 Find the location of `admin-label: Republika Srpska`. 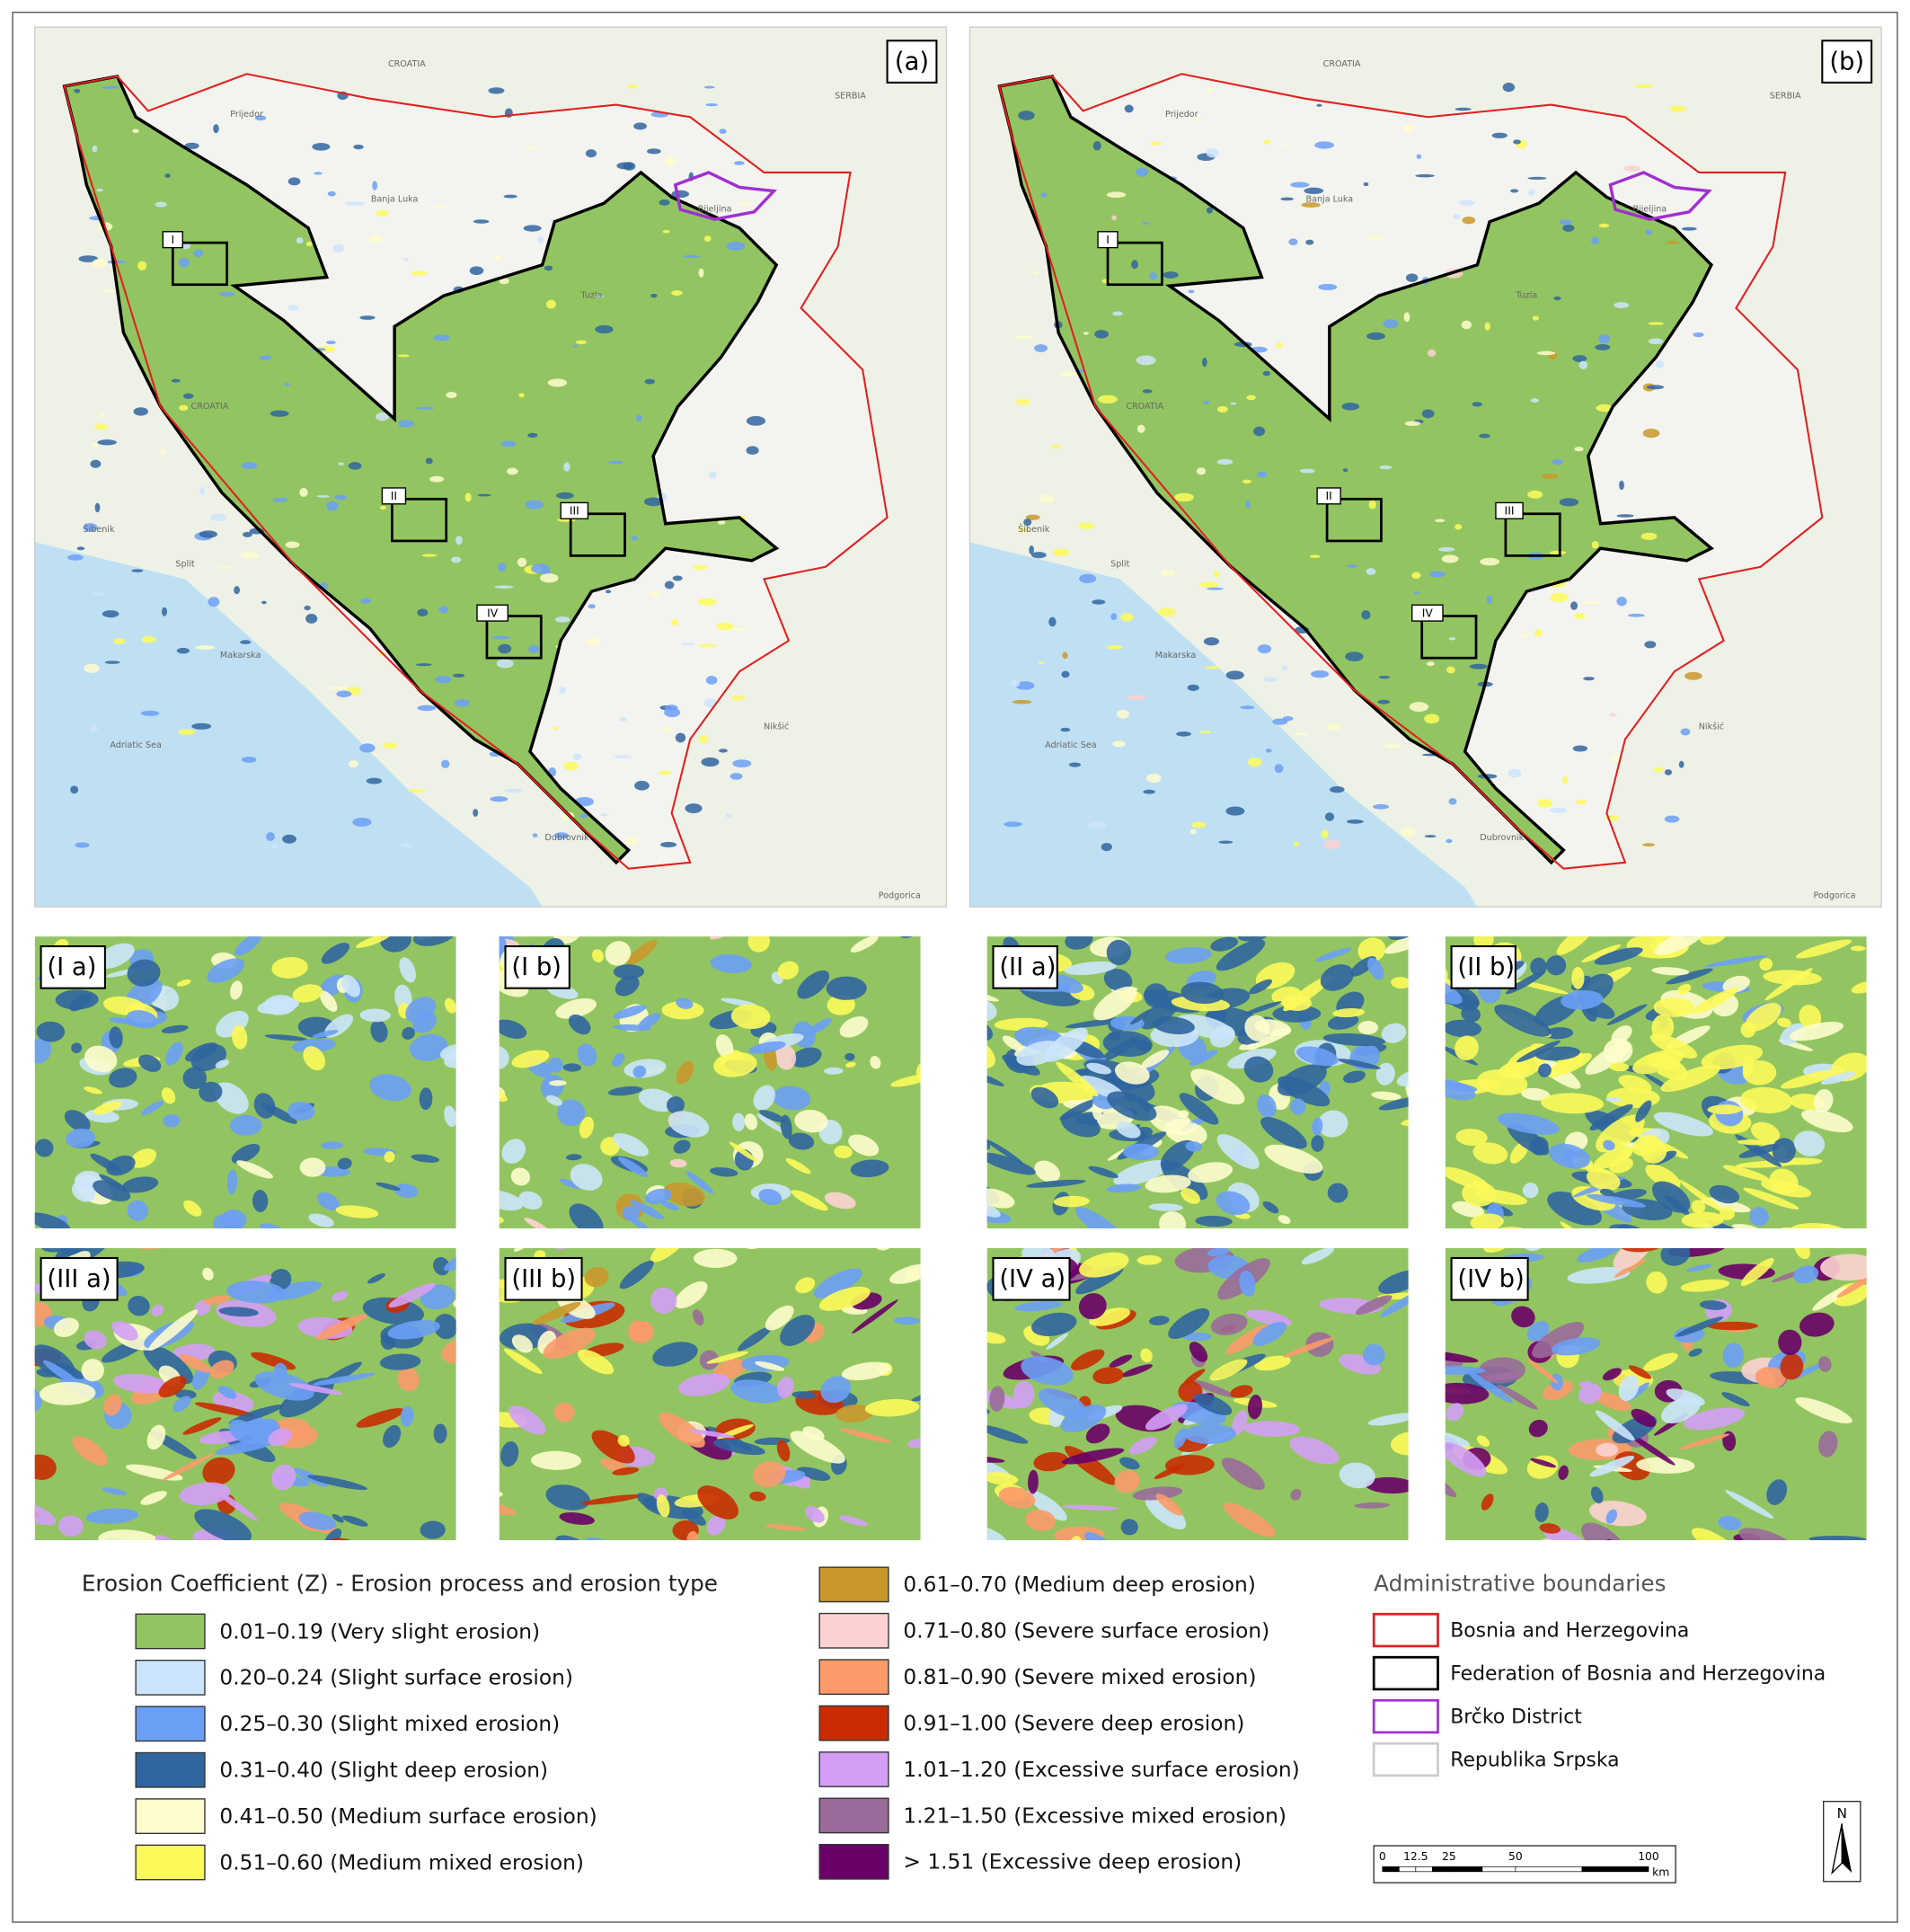

admin-label: Republika Srpska is located at coordinates (1535, 1760).